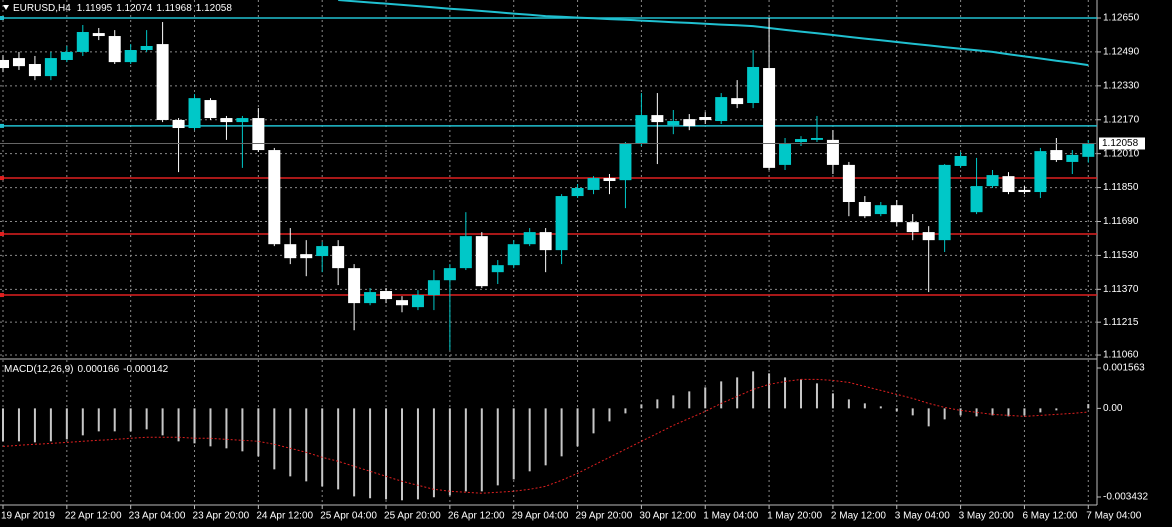 This screenshot has height=527, width=1172. I want to click on current-price-label: 1.12058, so click(1120, 143).